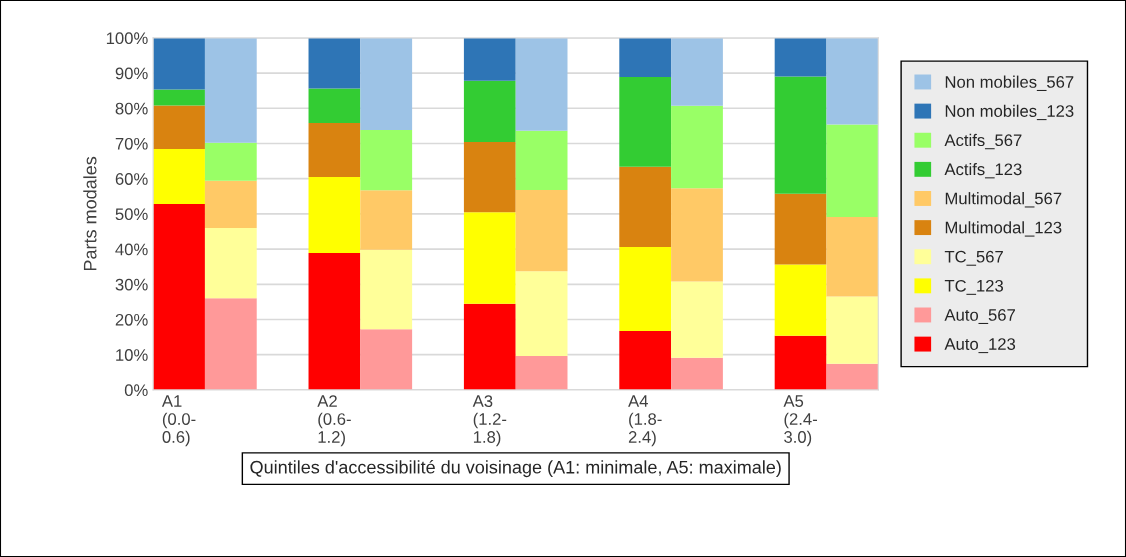 This screenshot has height=557, width=1126. What do you see at coordinates (979, 316) in the screenshot?
I see `legend-label: Auto_567` at bounding box center [979, 316].